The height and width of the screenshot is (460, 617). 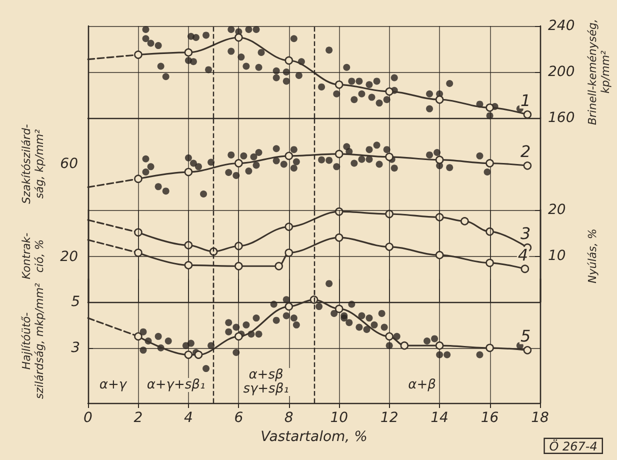 I want to click on text: 20, so click(x=69, y=257).